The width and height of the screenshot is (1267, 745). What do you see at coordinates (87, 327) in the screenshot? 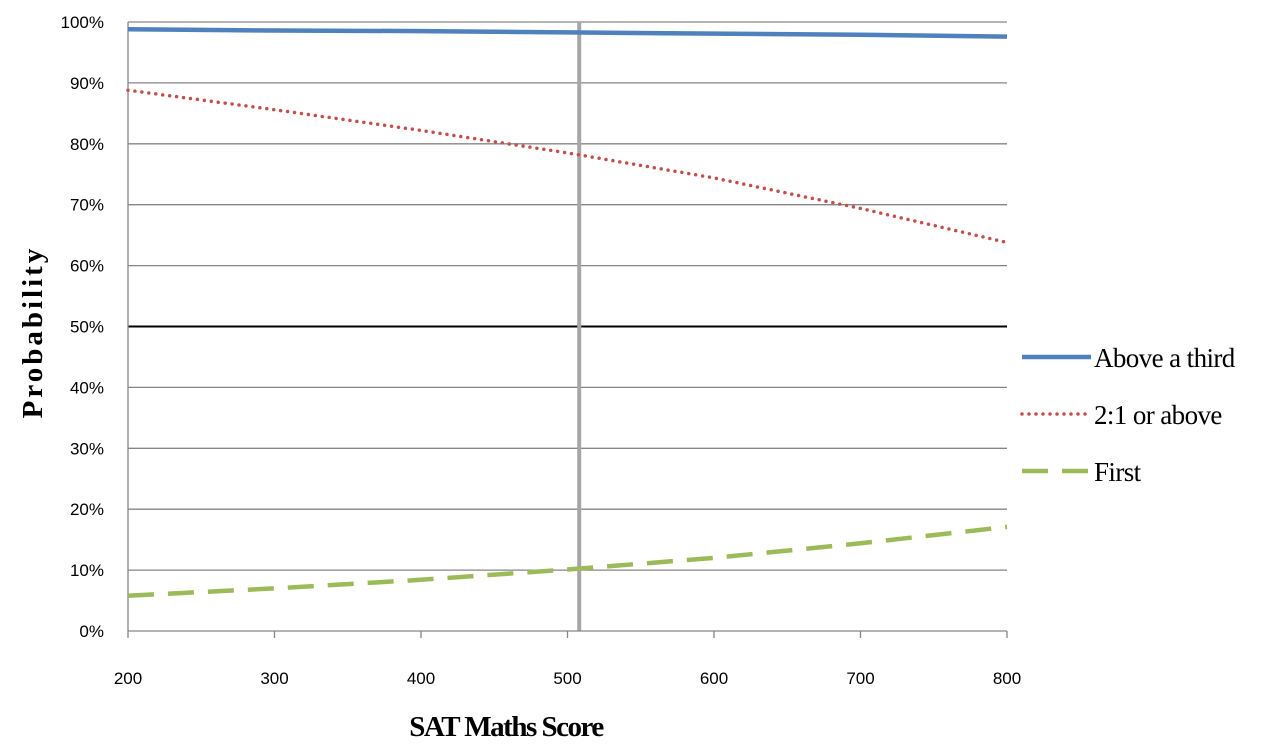
I see `y-tick-label: 50%` at bounding box center [87, 327].